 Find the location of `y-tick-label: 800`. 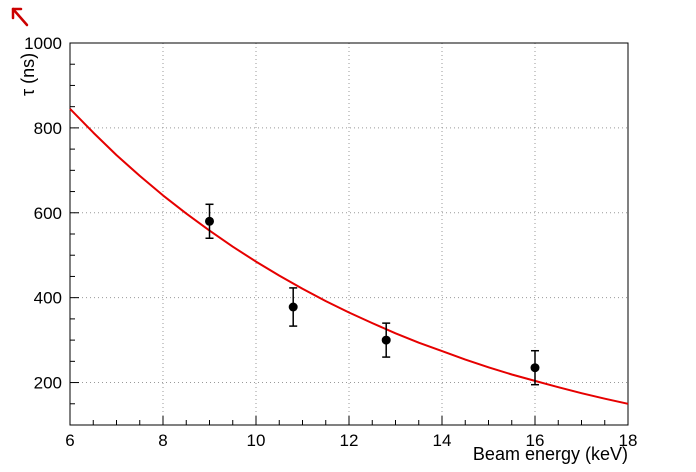

y-tick-label: 800 is located at coordinates (48, 128).